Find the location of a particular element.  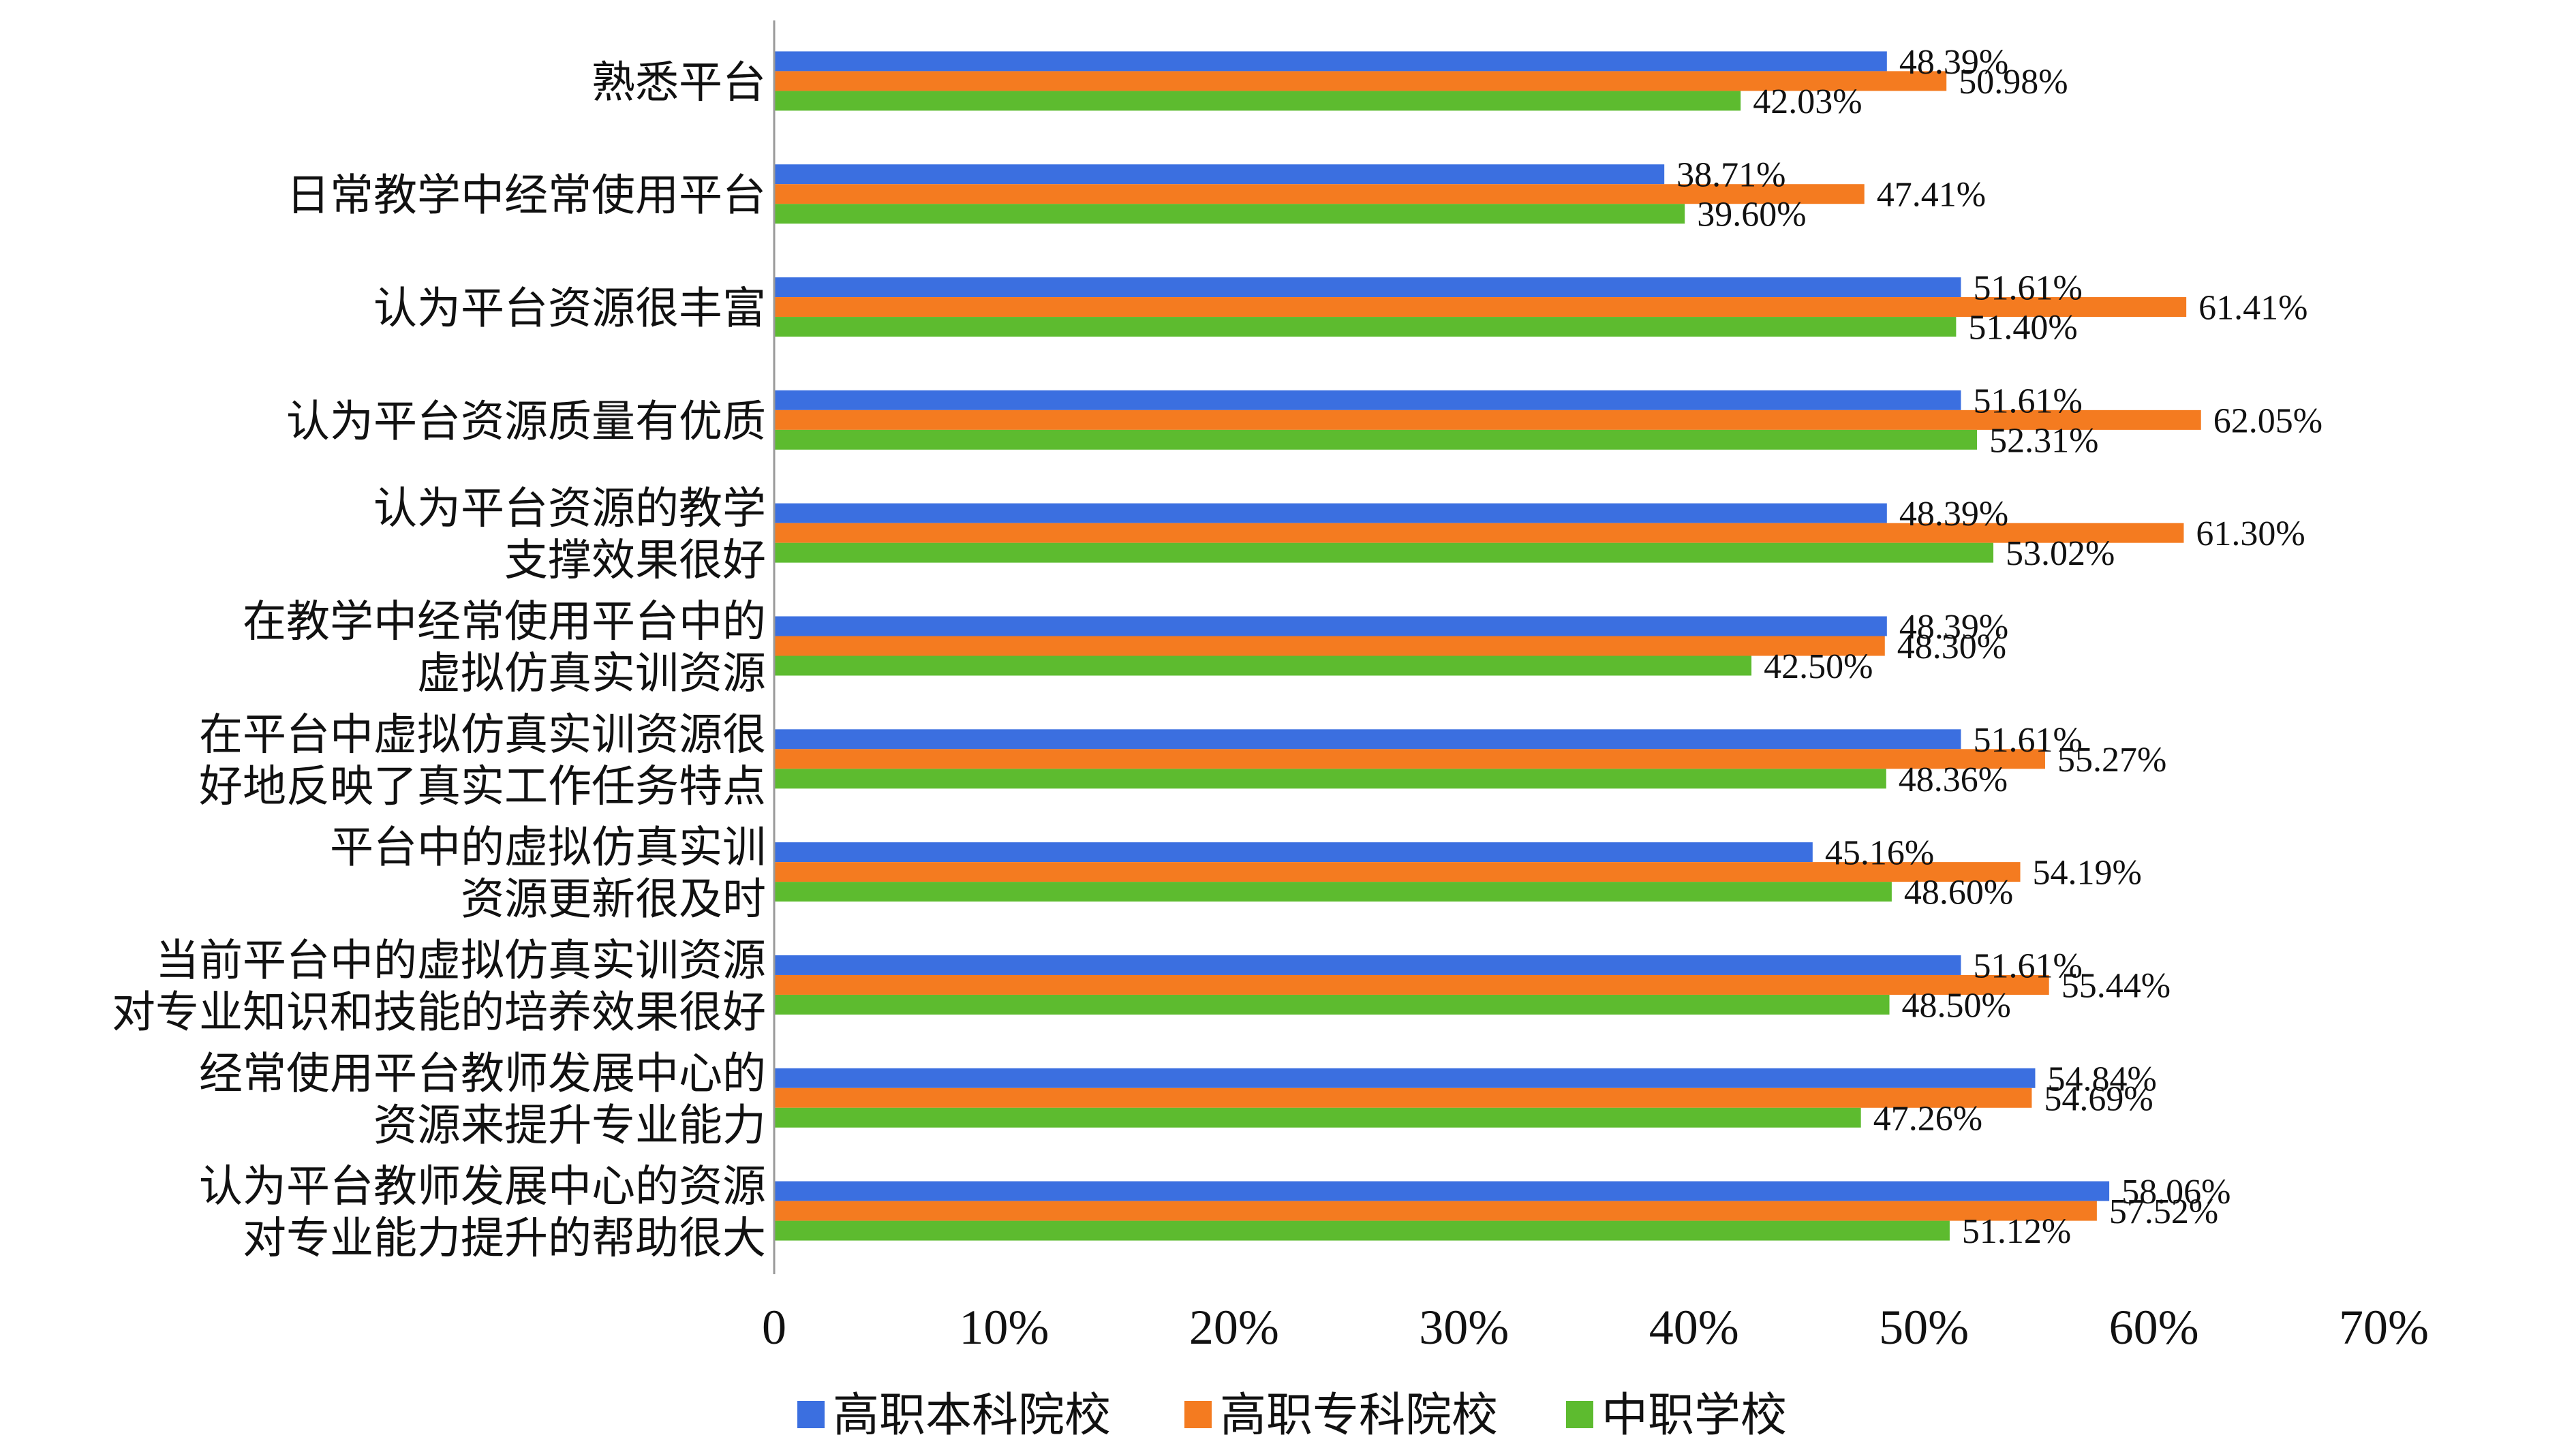

category-label: 支撑效果很好 is located at coordinates (635, 561).